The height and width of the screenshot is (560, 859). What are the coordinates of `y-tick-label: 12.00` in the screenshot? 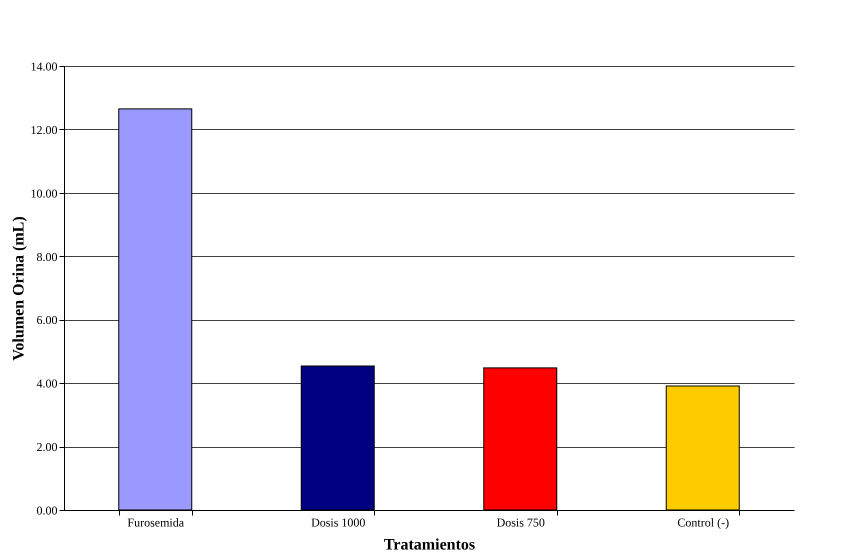 It's located at (44, 129).